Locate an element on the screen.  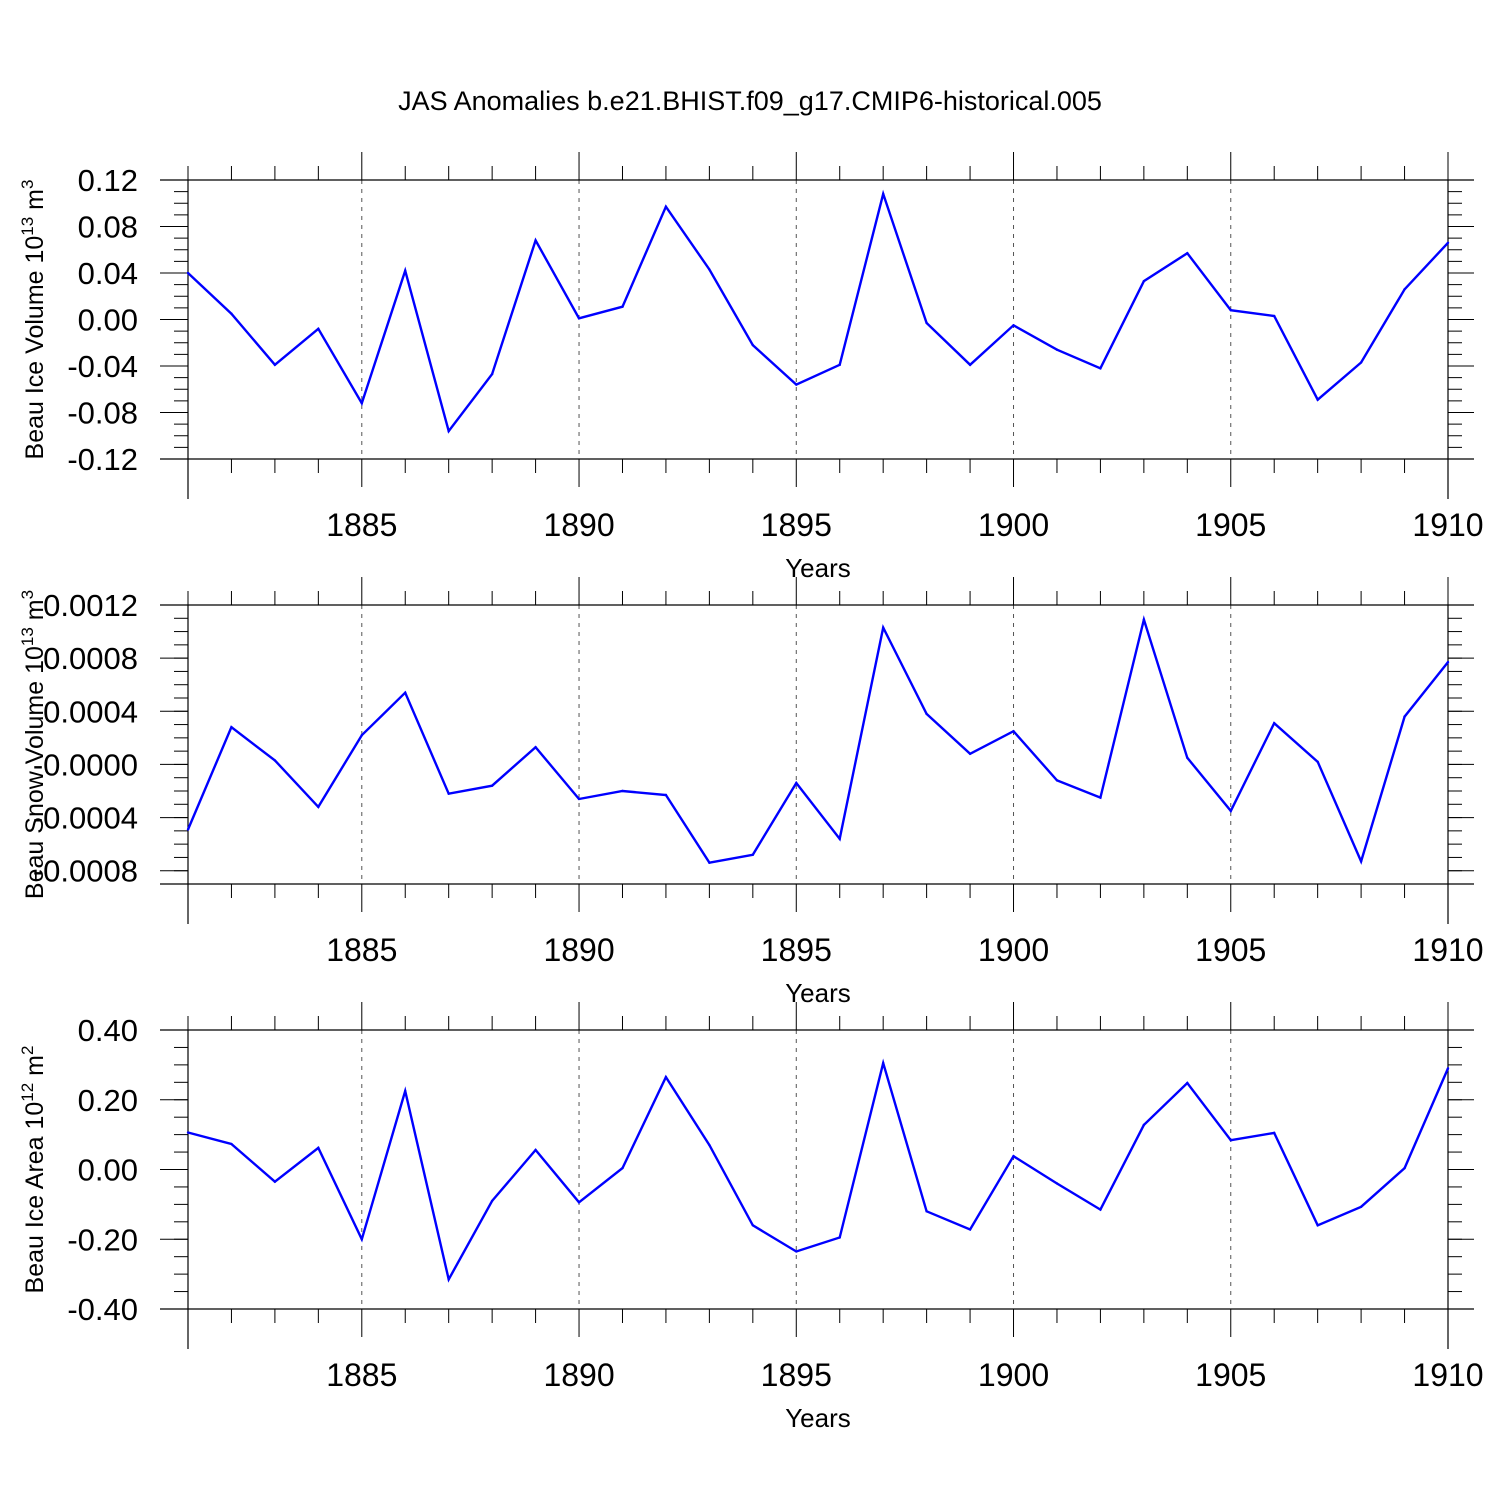
y-axis-label: Beau Ice Area 1012 m2 is located at coordinates (33, 1170).